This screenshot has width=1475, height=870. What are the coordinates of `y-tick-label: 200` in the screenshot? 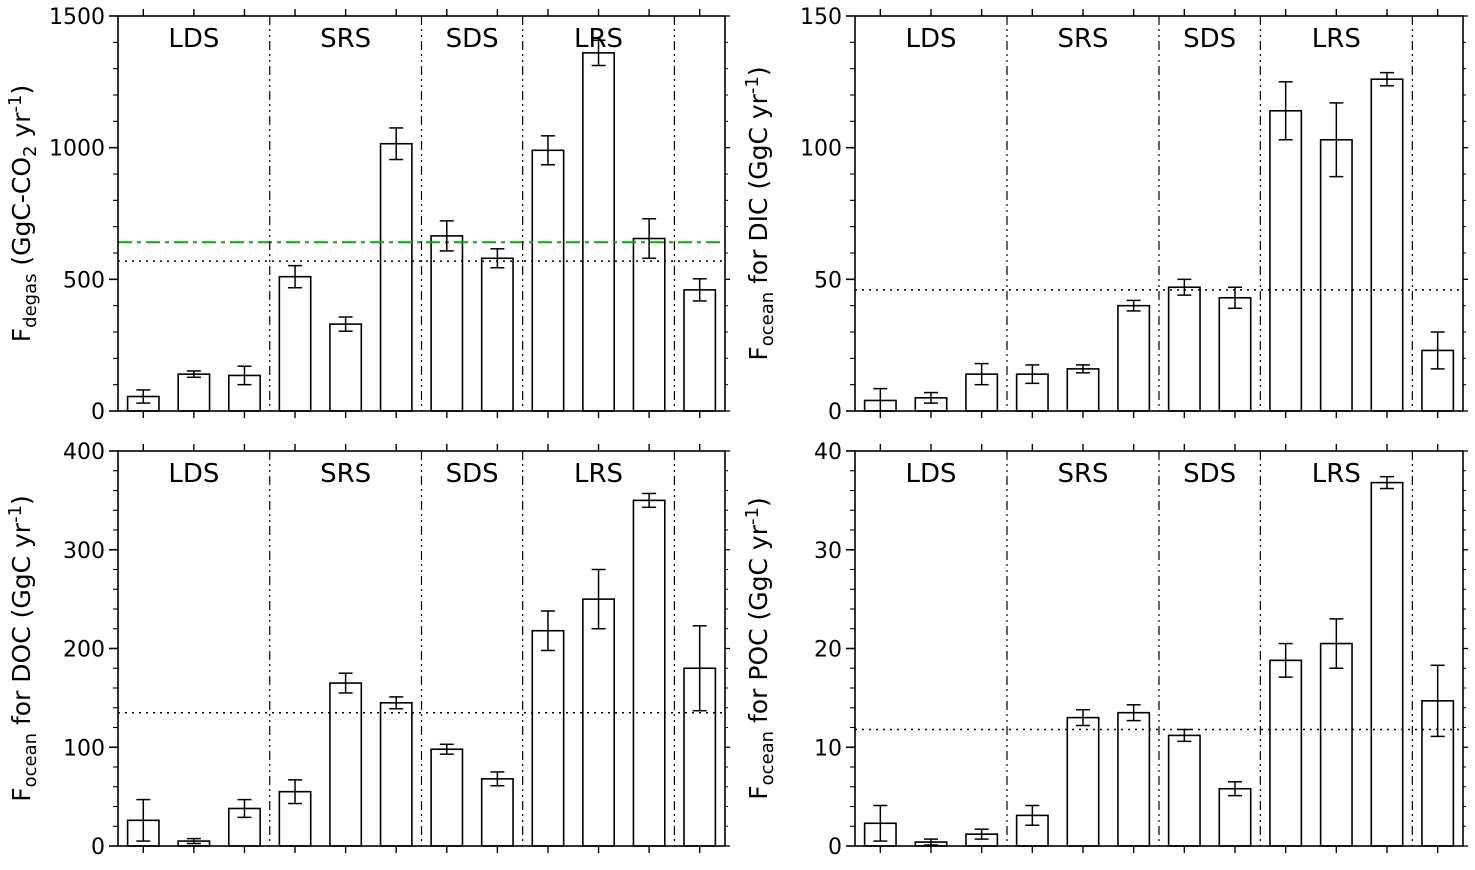 It's located at (84, 650).